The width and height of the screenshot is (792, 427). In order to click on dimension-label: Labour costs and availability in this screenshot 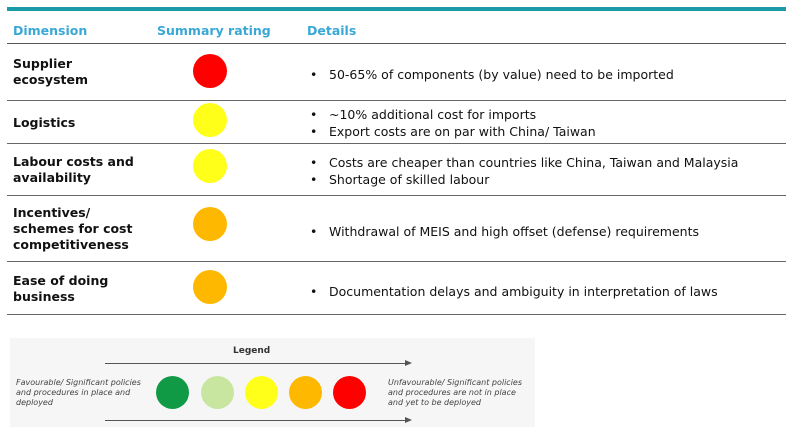, I will do `click(73, 169)`.